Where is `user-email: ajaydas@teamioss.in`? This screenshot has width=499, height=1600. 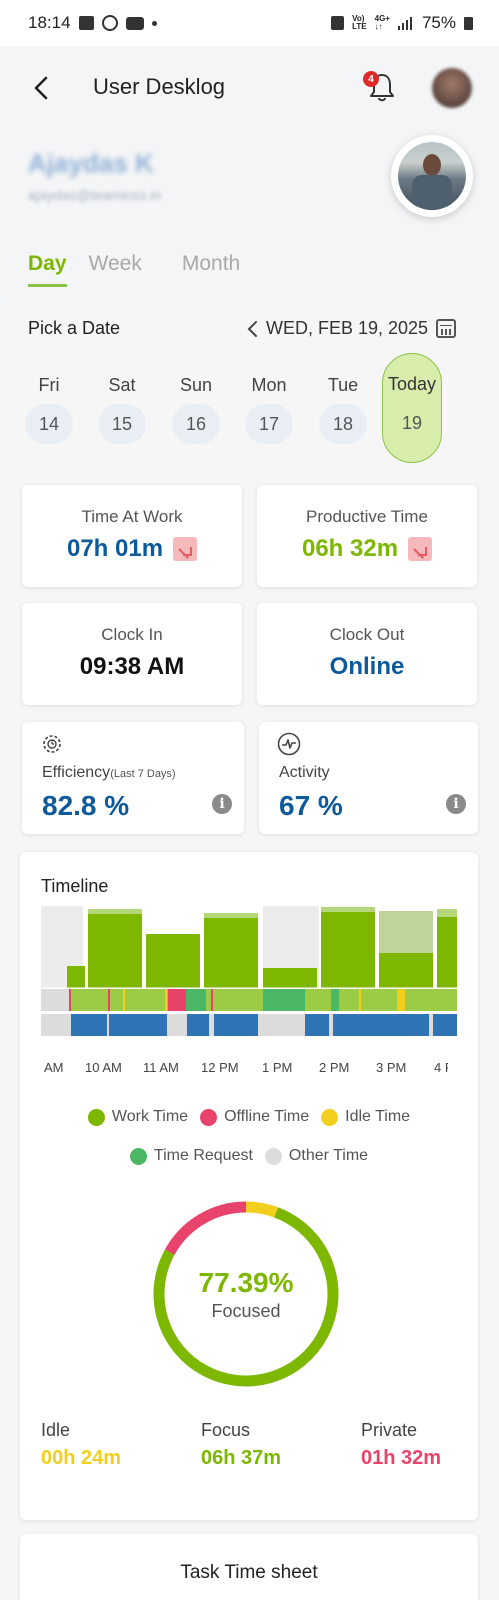 user-email: ajaydas@teamioss.in is located at coordinates (95, 195).